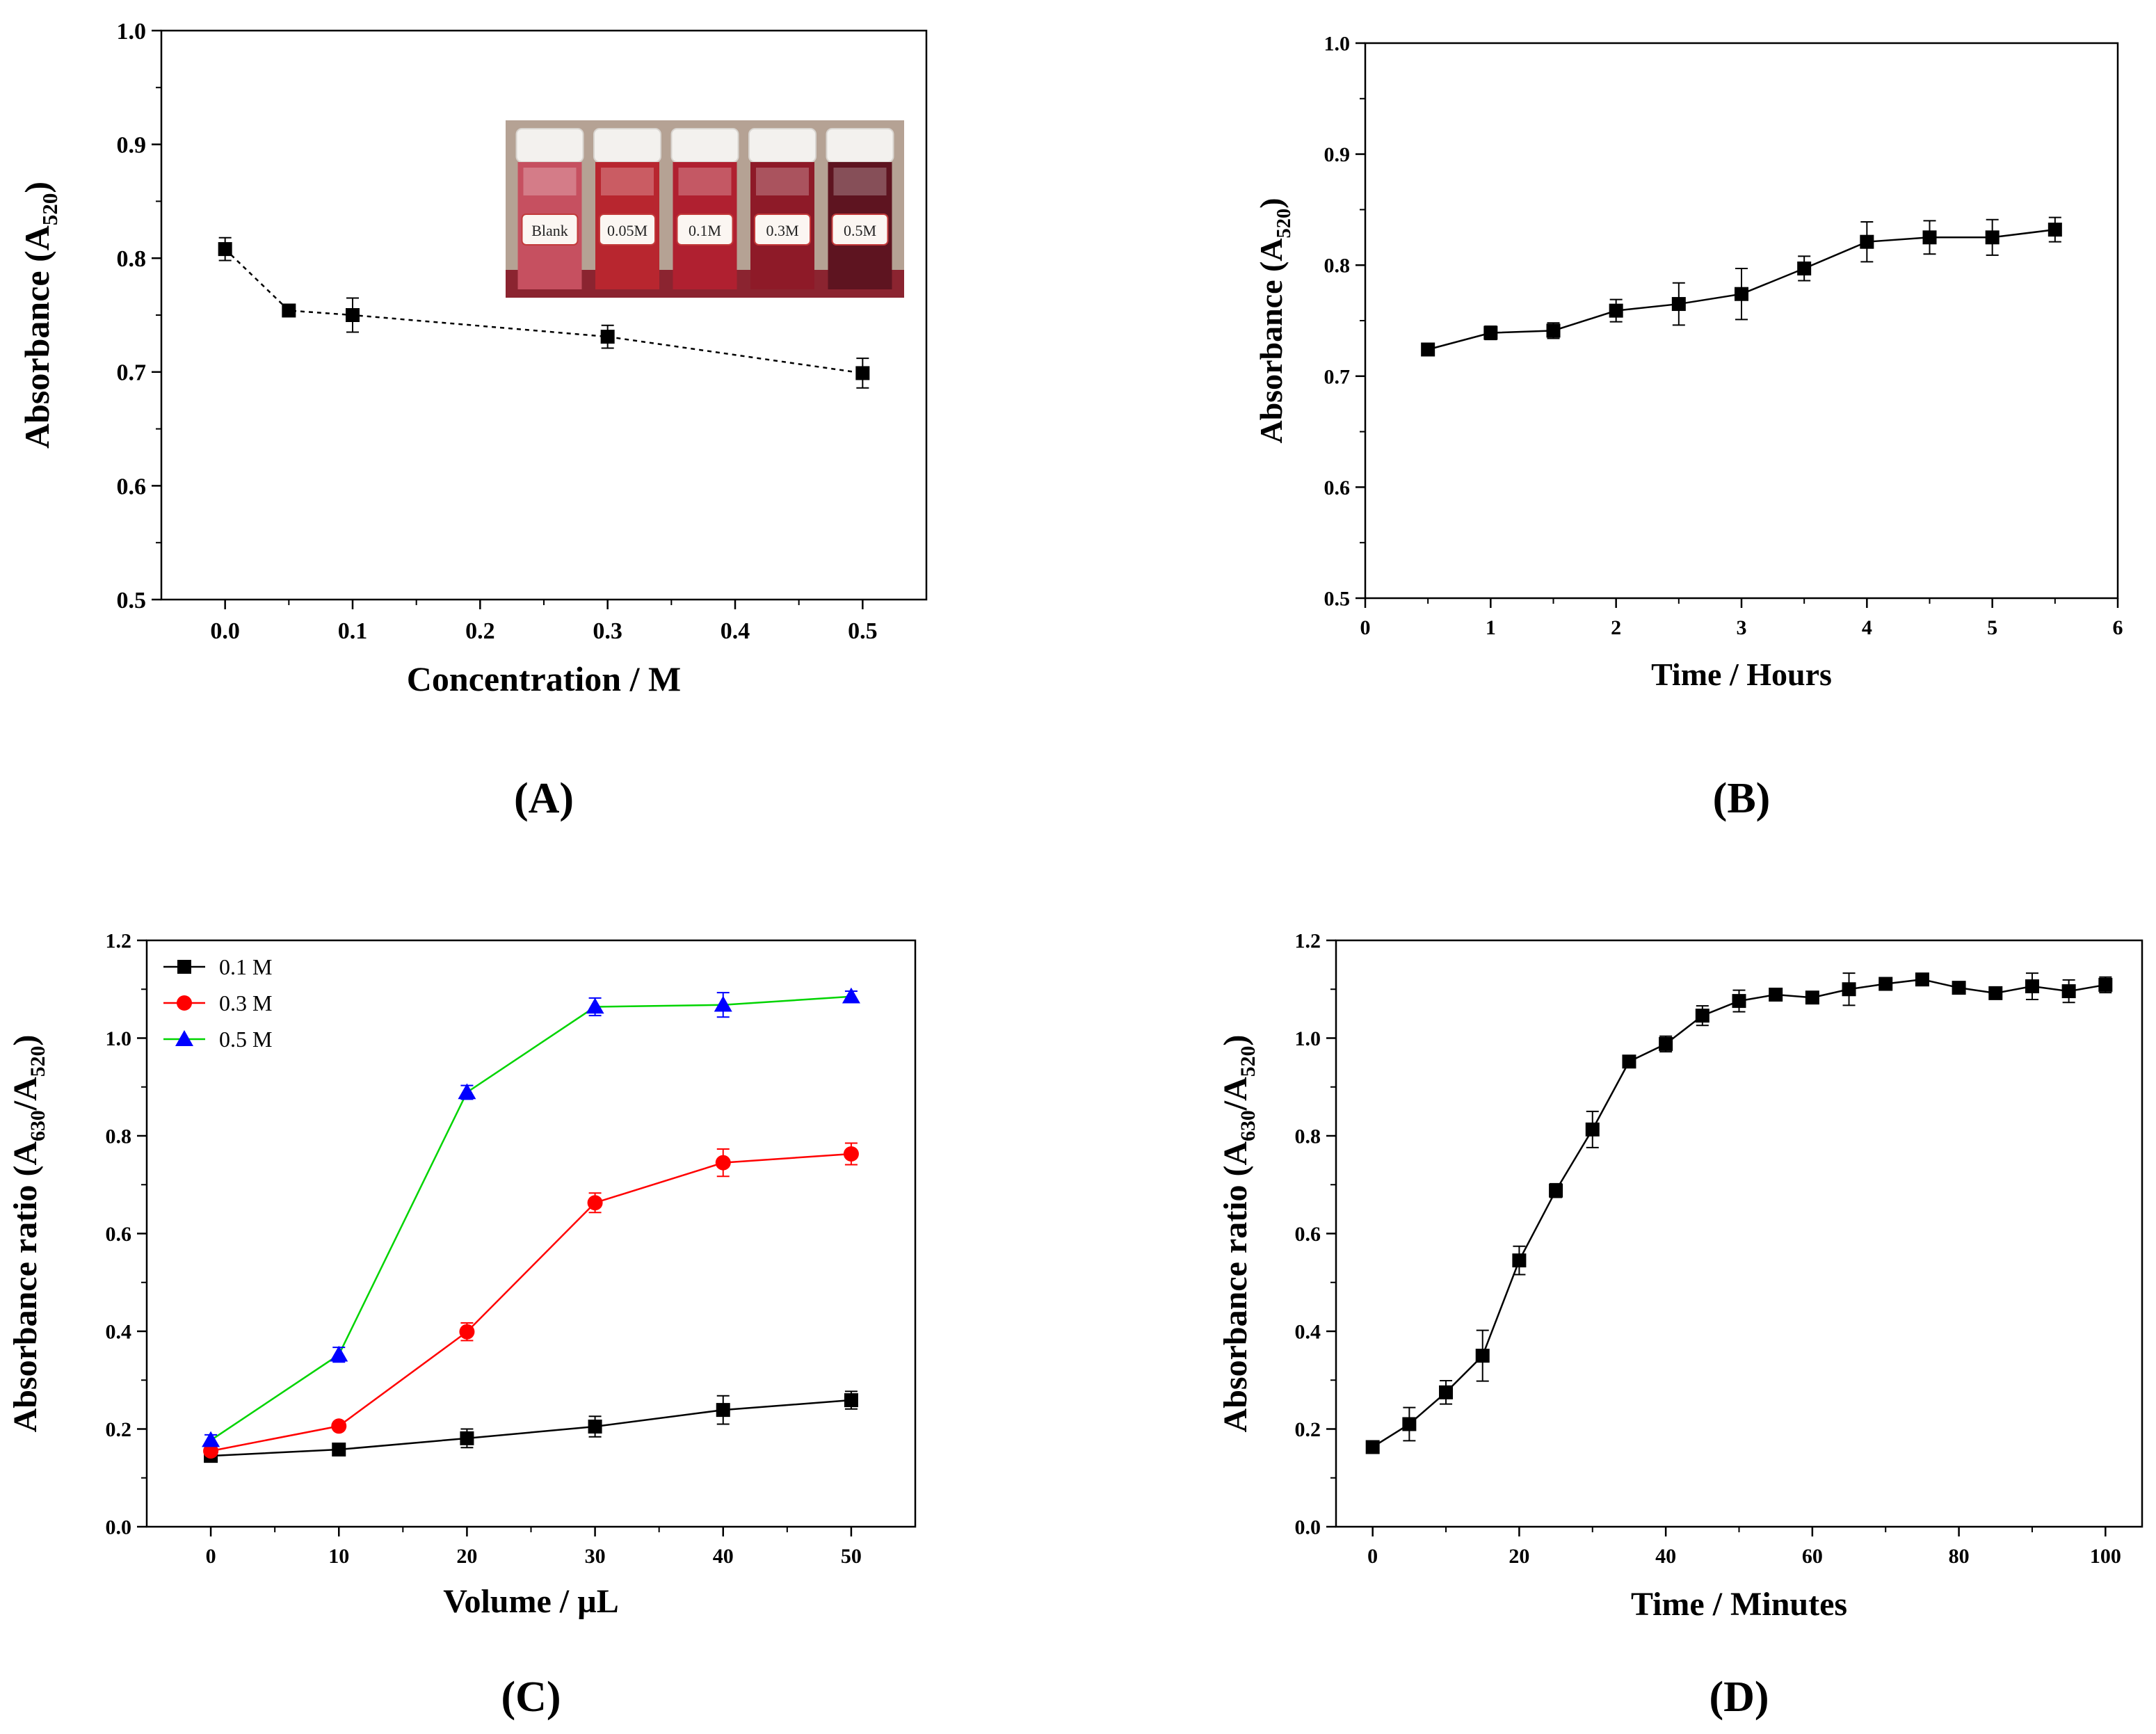  I want to click on x-tick-label: 5, so click(1992, 627).